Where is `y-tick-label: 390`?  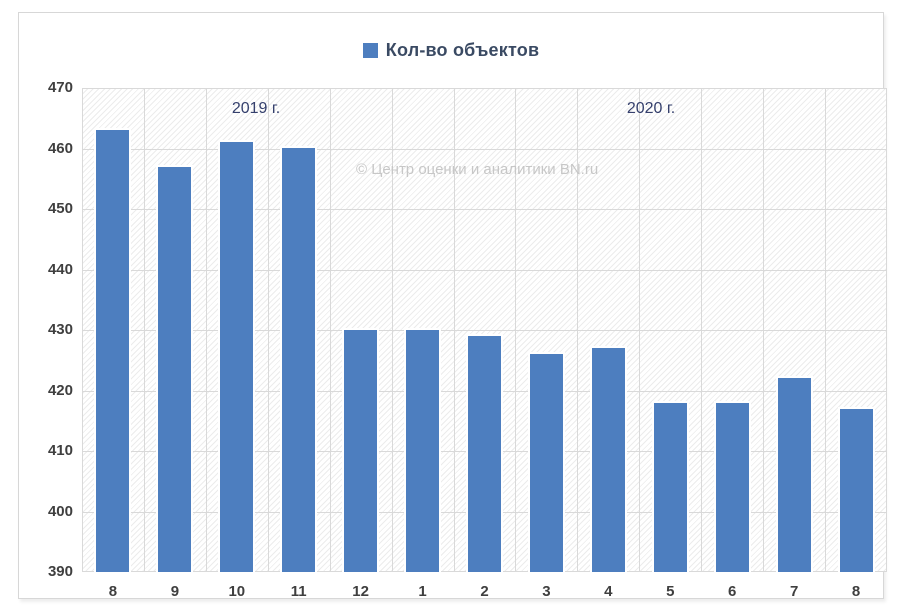 y-tick-label: 390 is located at coordinates (60, 571).